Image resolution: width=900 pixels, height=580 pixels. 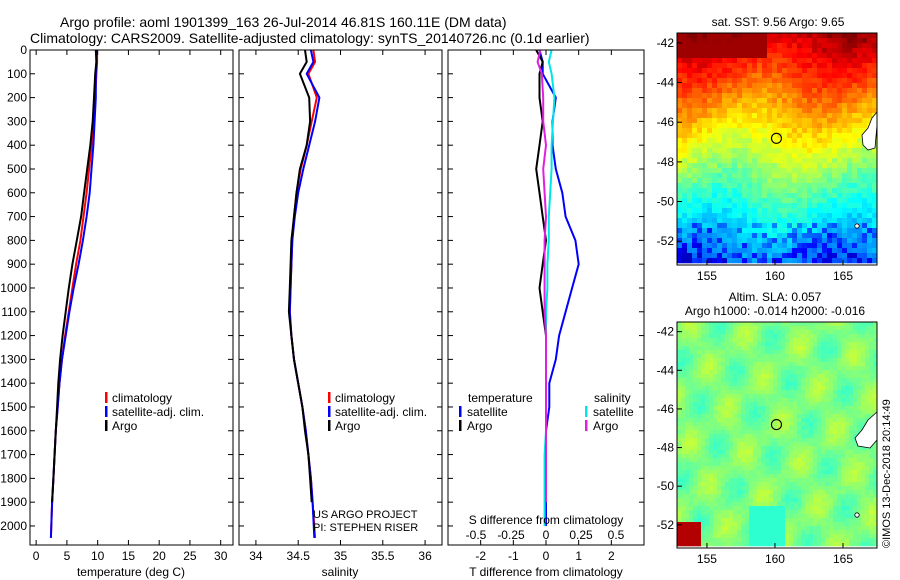 I want to click on legend-swatch-t-argo, so click(x=460, y=425).